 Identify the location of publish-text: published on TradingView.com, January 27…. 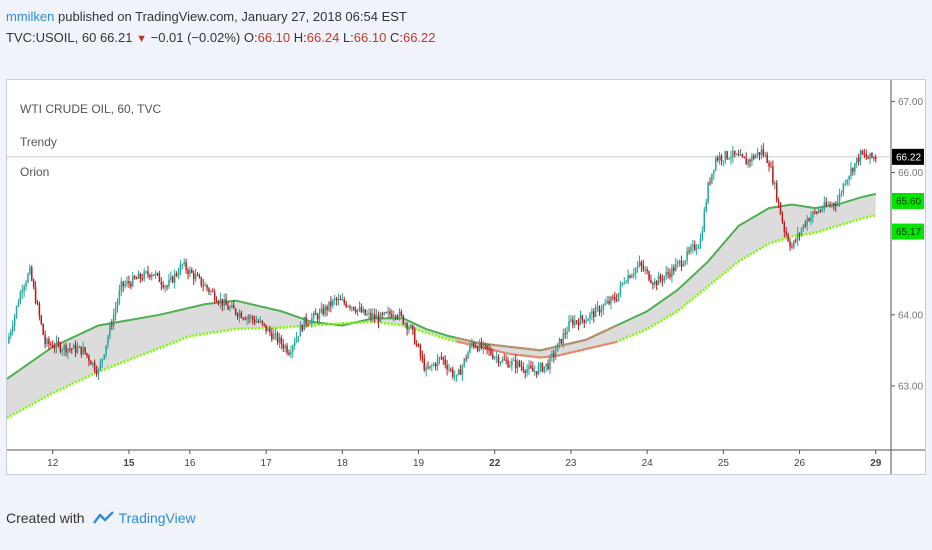
(232, 16).